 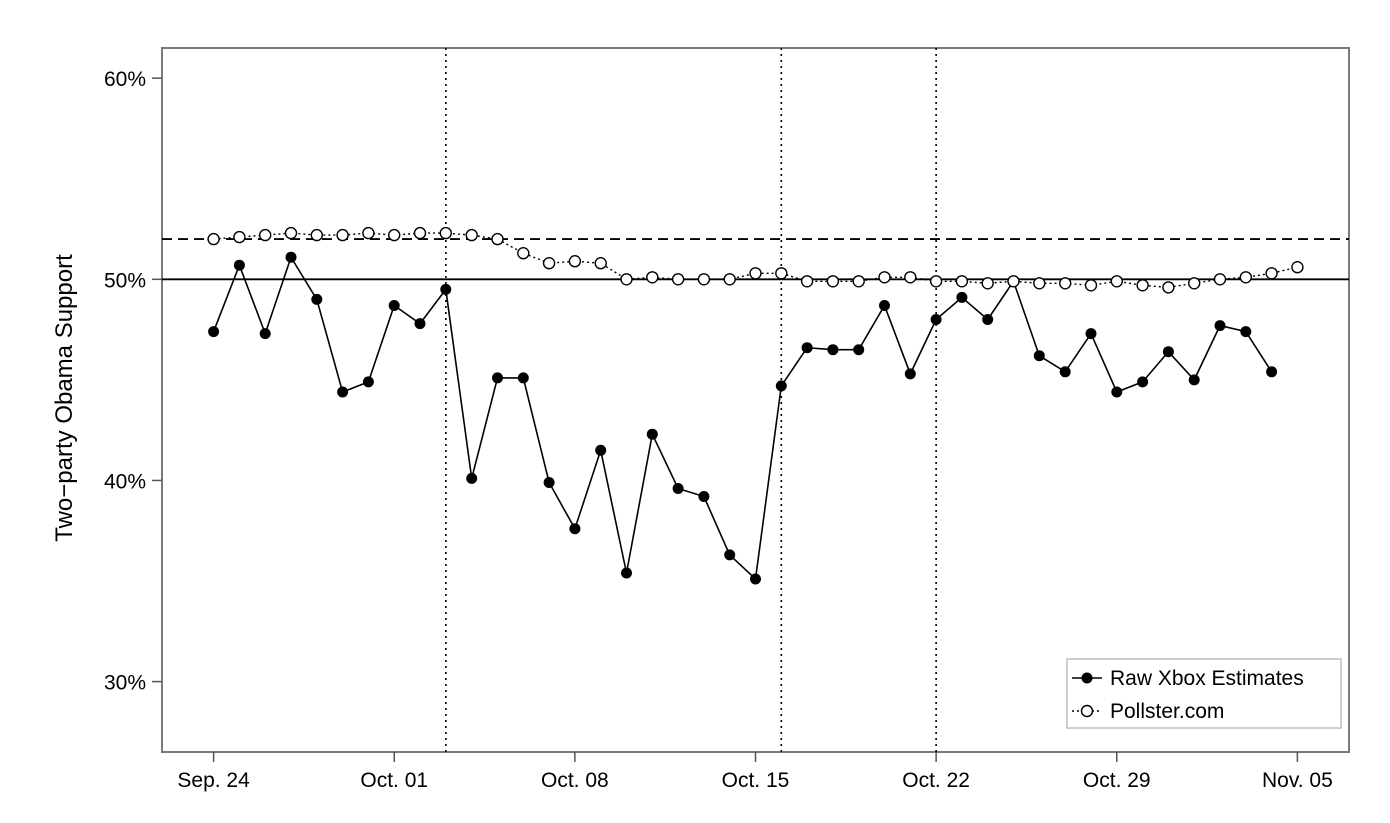 What do you see at coordinates (64, 398) in the screenshot?
I see `y-axis-title: Two−party Obama Support` at bounding box center [64, 398].